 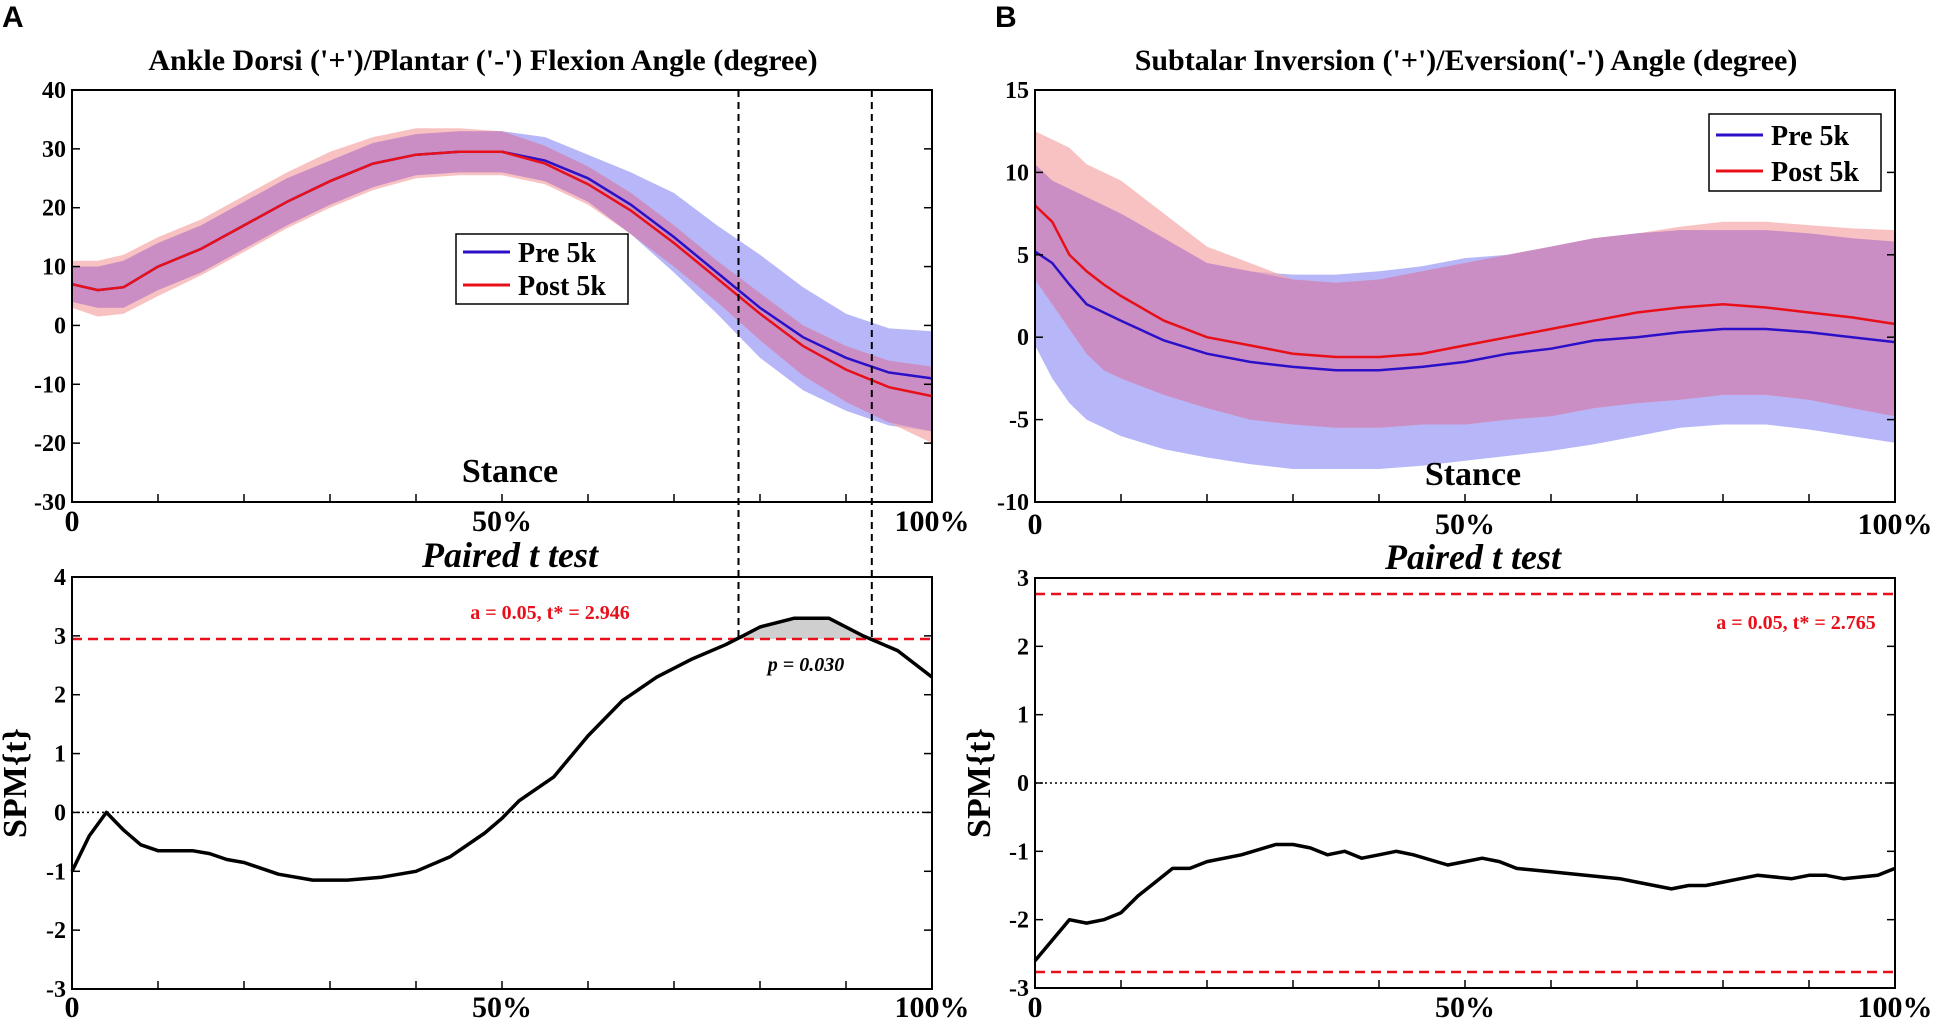 What do you see at coordinates (932, 521) in the screenshot?
I see `panel-a-top-xtick-100: 100%` at bounding box center [932, 521].